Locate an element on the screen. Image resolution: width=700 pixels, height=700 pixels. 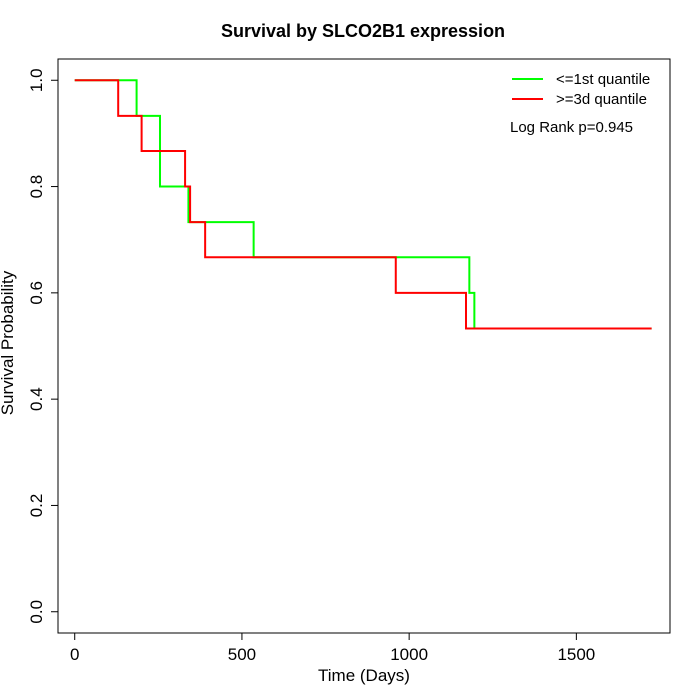
y-axis-label: Survival Probability is located at coordinates (8, 342).